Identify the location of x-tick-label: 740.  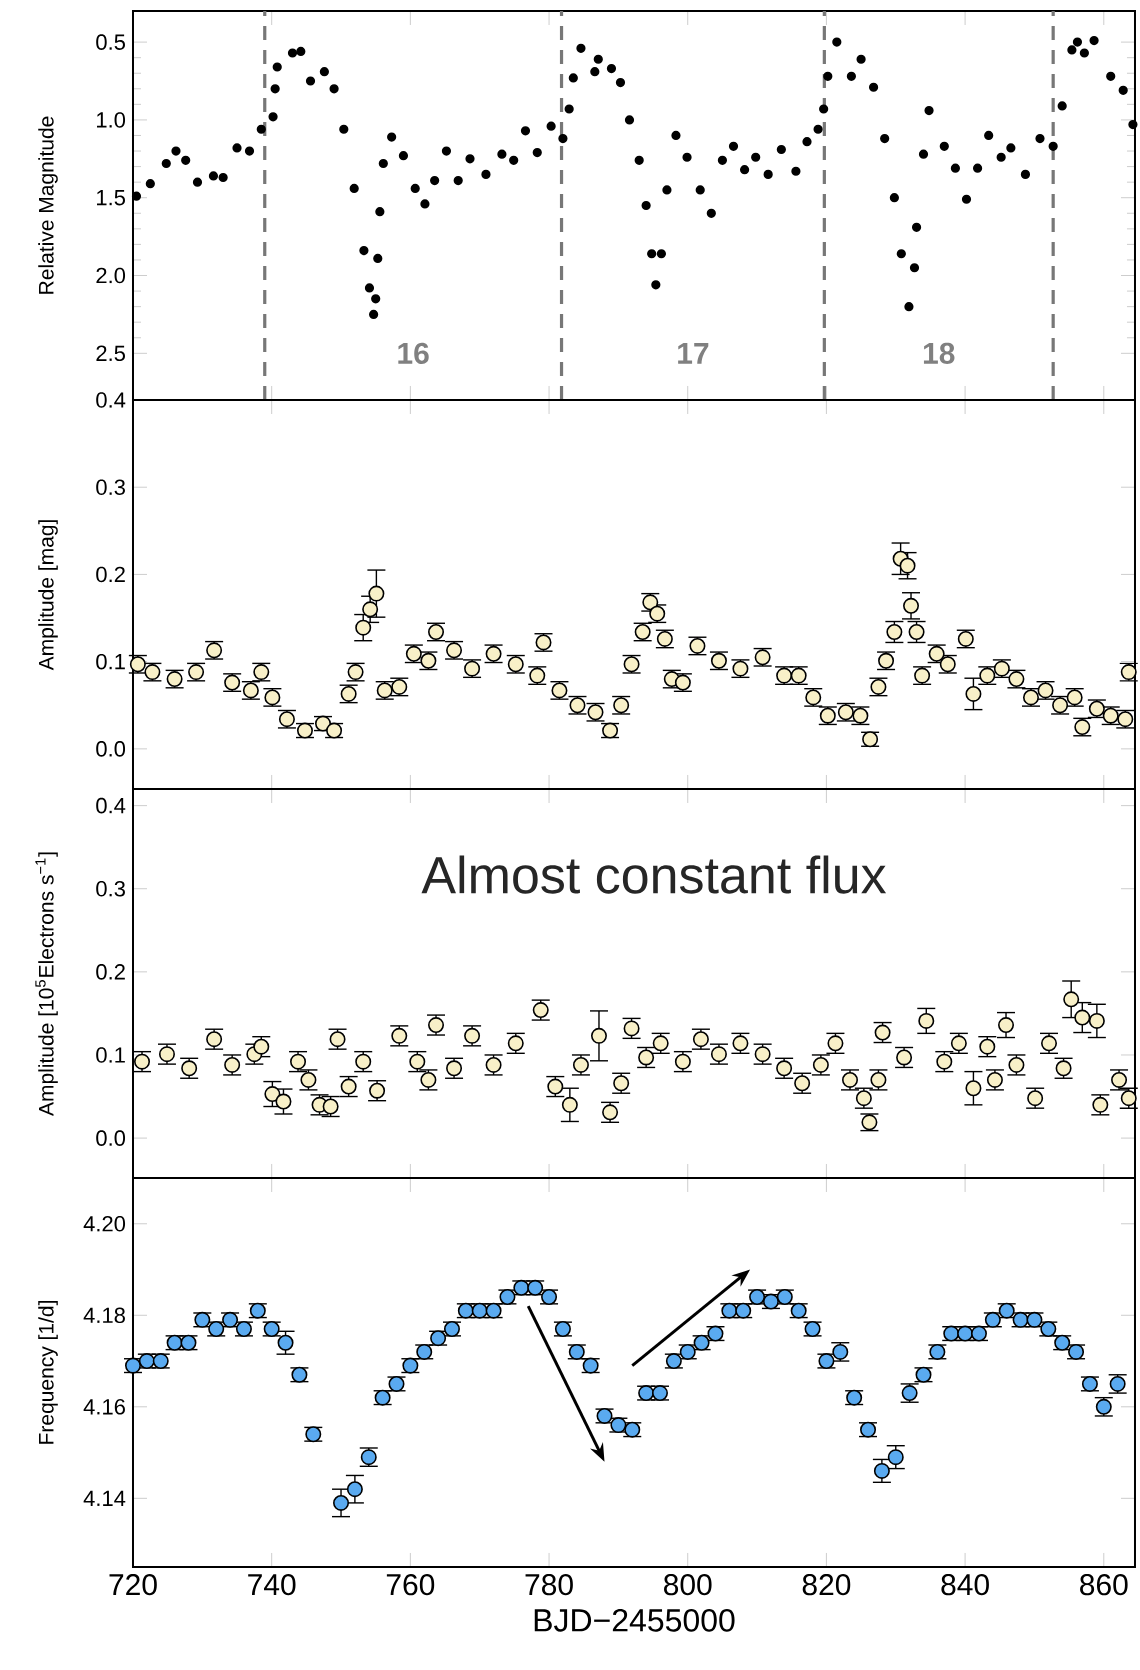
(272, 1585).